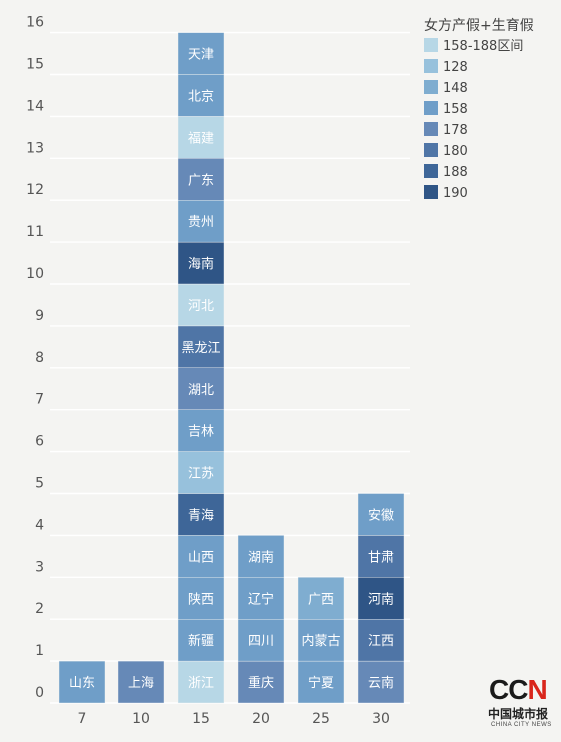 This screenshot has height=742, width=561. I want to click on legend-label: 180, so click(455, 151).